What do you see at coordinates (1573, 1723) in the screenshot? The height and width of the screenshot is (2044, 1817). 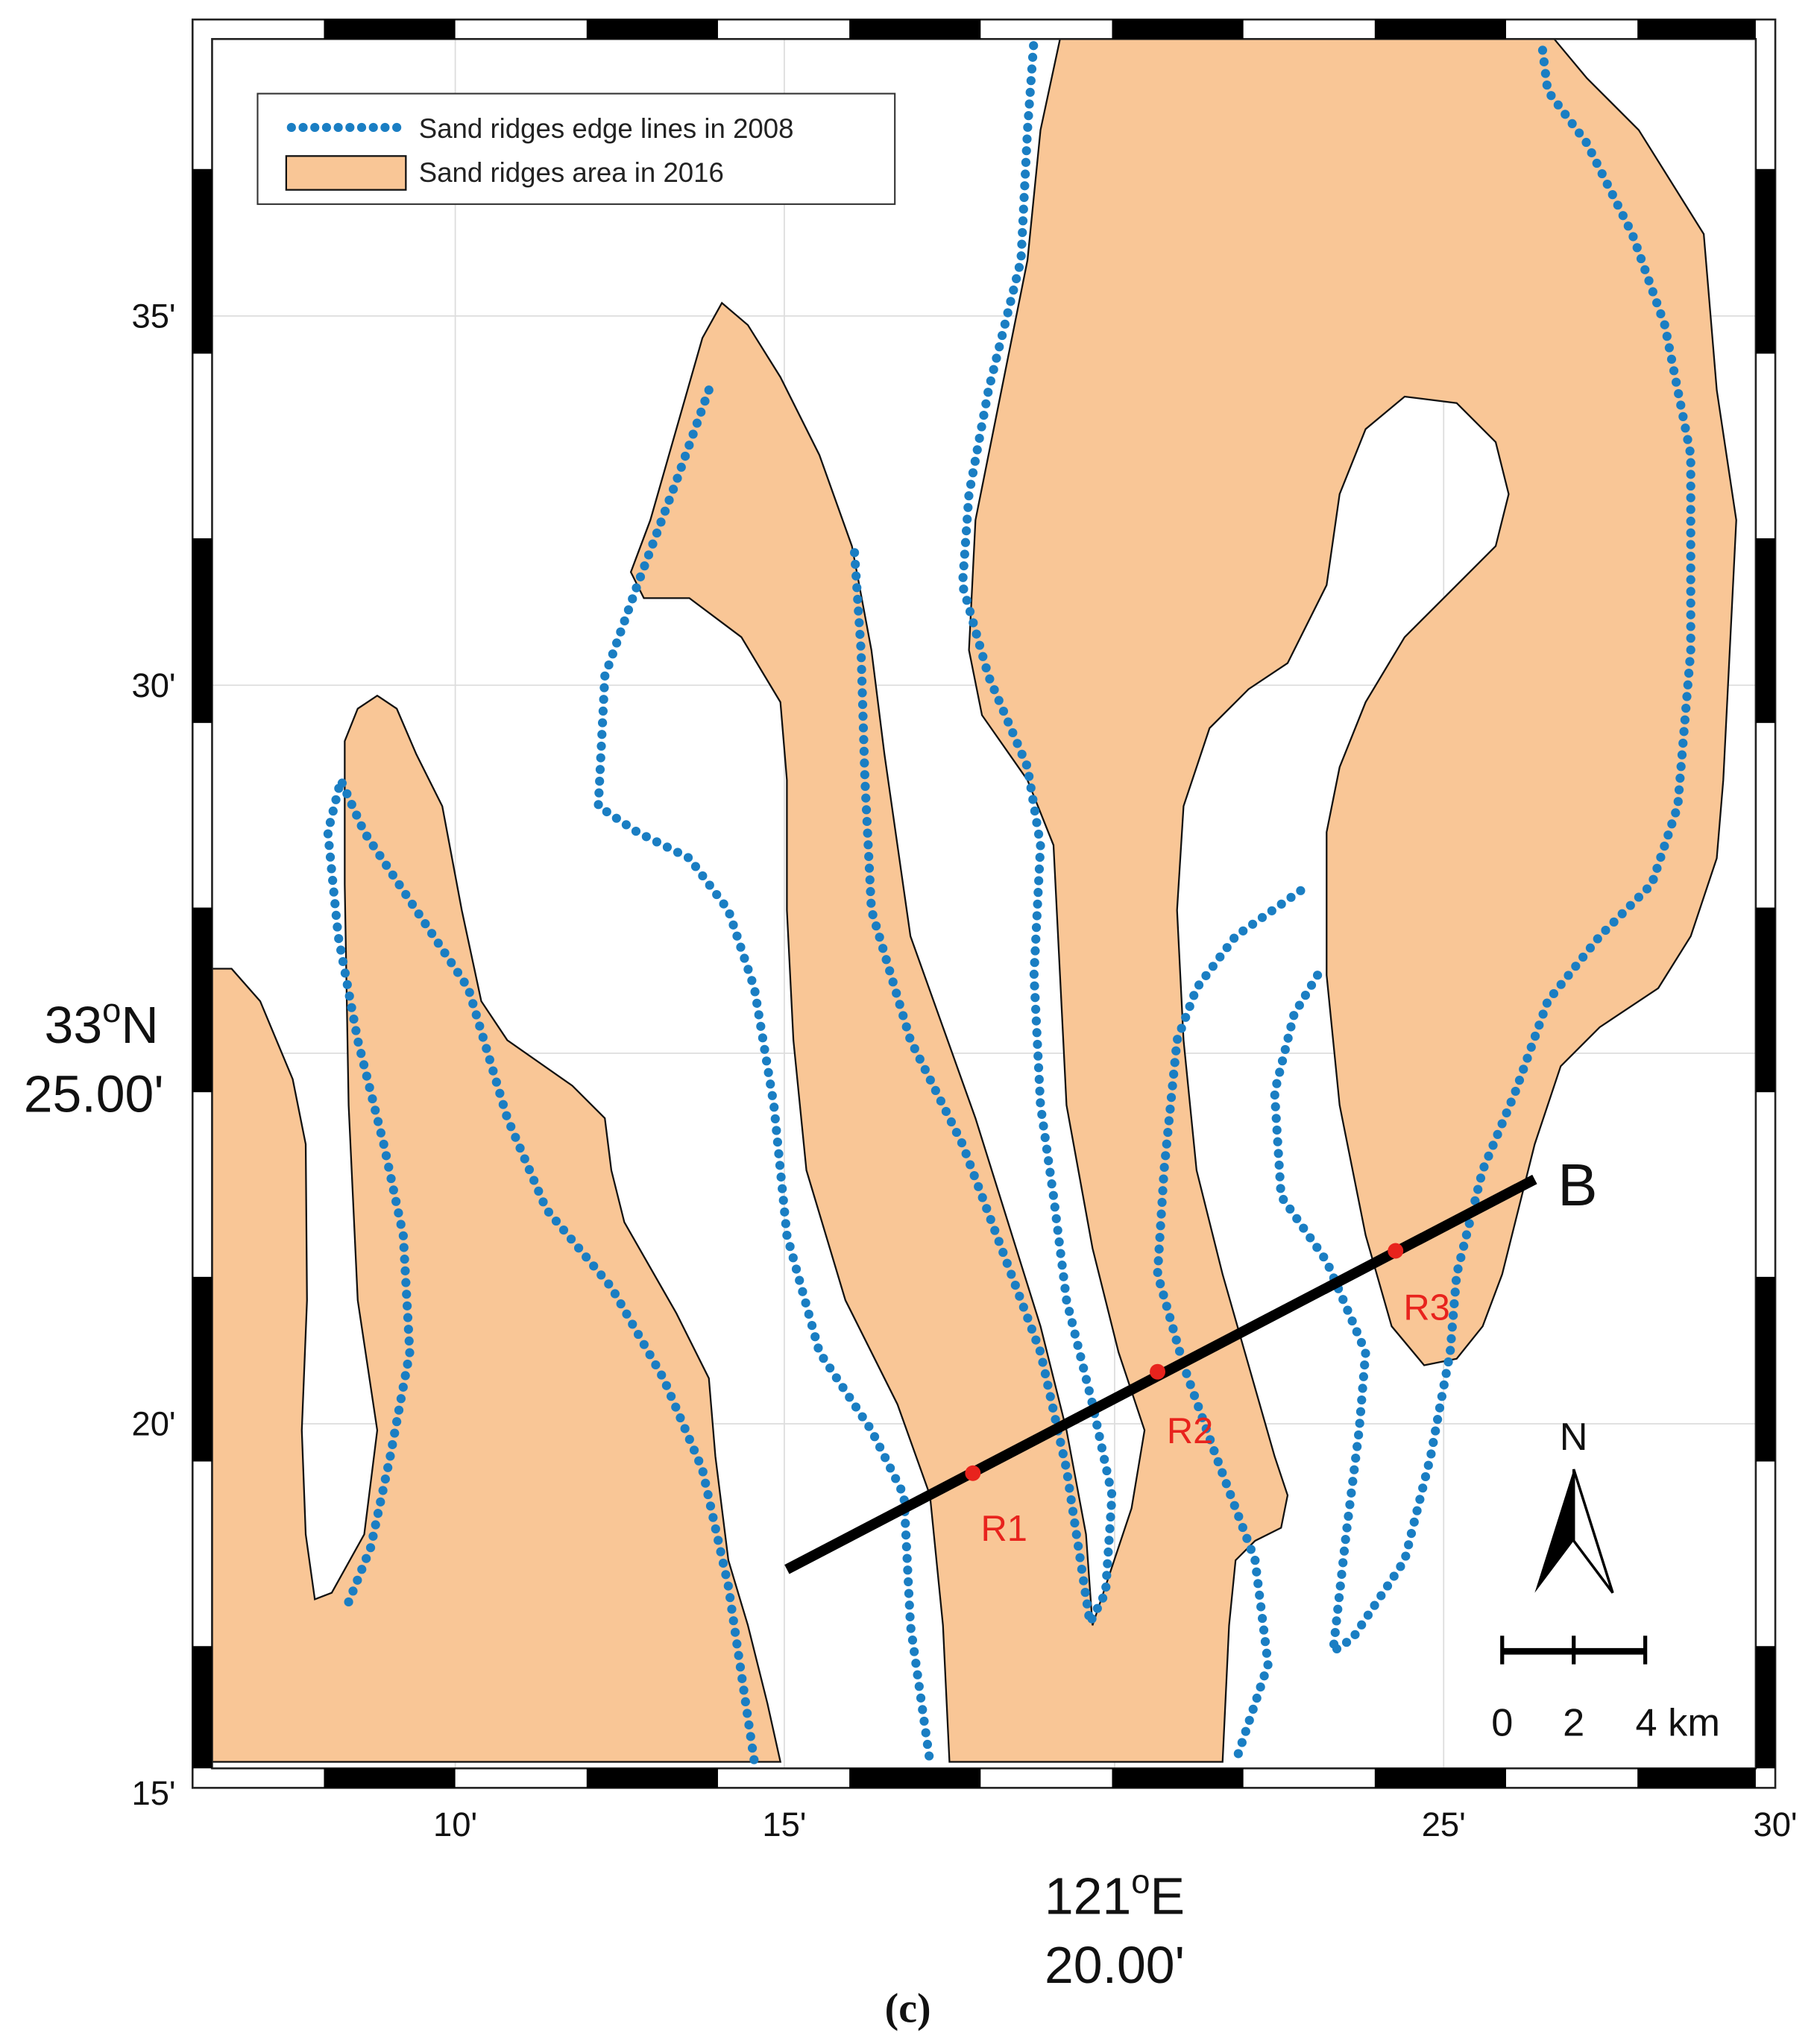 I see `scale-label: 2` at bounding box center [1573, 1723].